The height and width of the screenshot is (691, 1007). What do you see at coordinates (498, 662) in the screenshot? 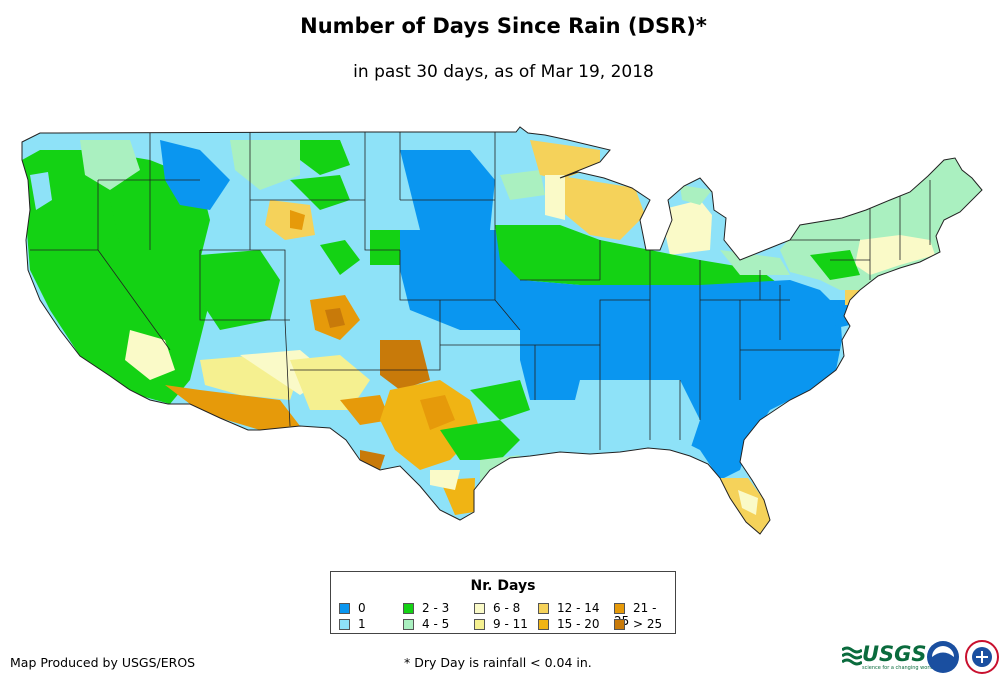
I see `footnote: * Dry Day is rainfall < 0.04 in.` at bounding box center [498, 662].